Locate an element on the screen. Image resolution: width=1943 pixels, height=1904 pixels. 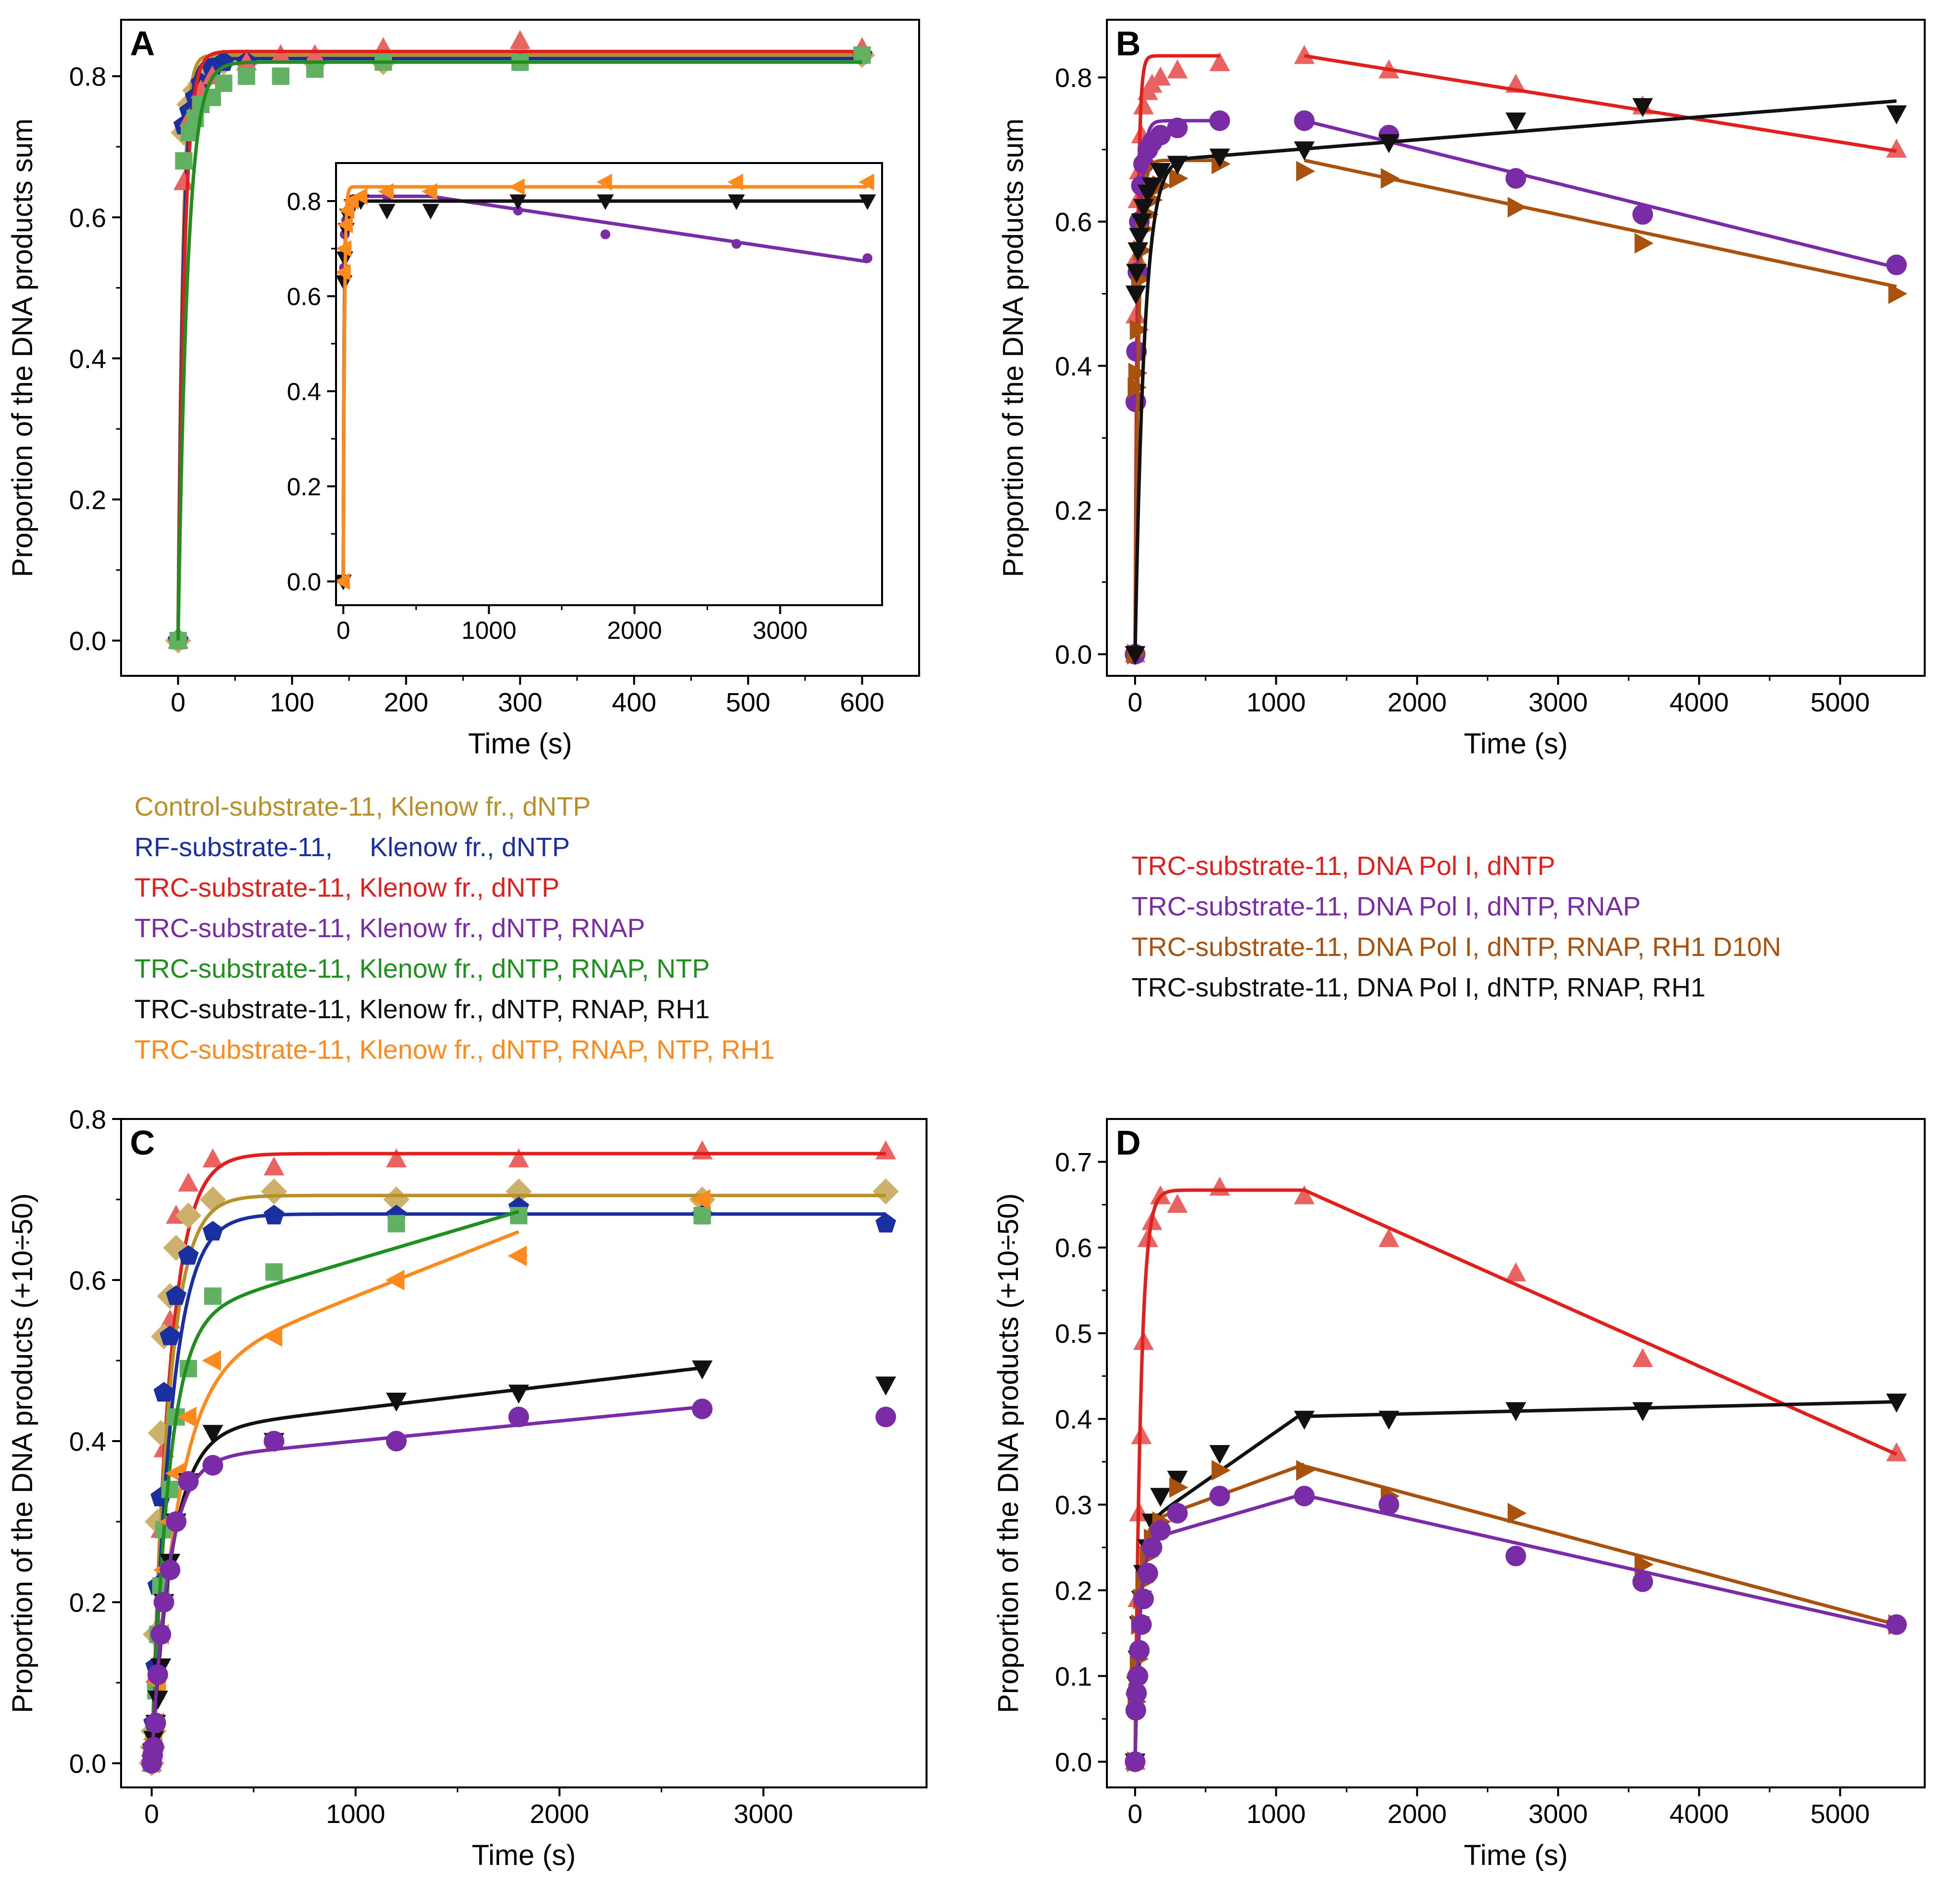
panel-D-xtick-label: 2000 is located at coordinates (1417, 1814).